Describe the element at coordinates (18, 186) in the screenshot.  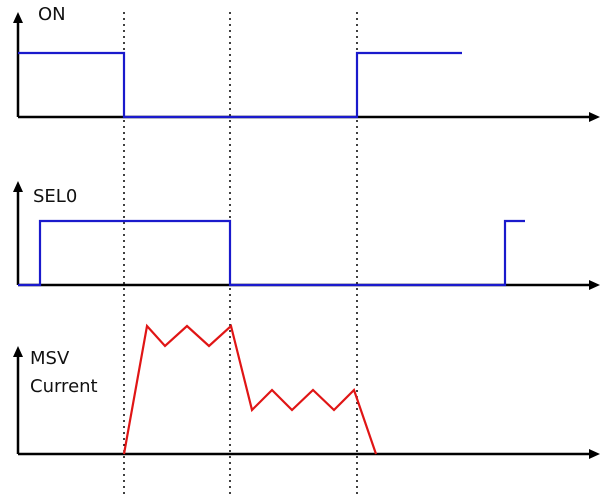
I see `sel0-y-axis-arrow-icon` at that location.